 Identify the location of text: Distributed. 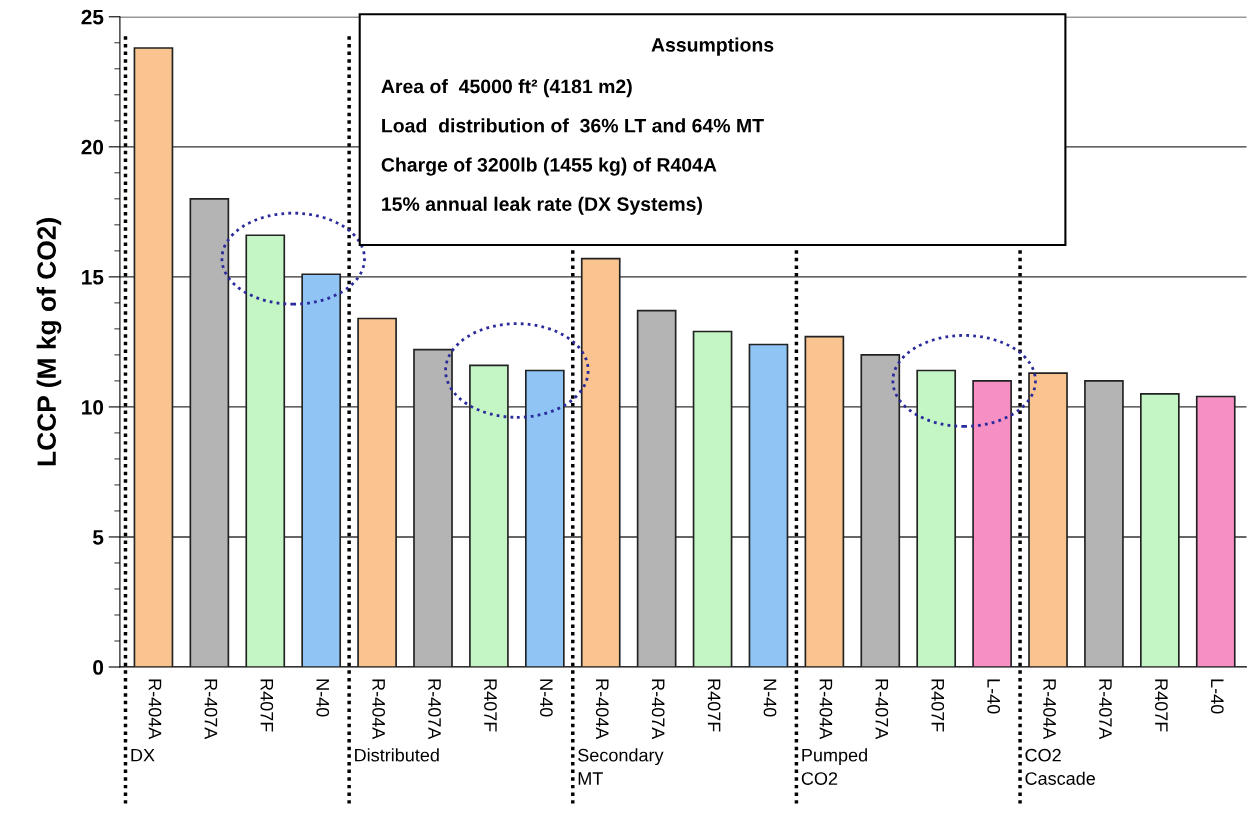
(397, 755).